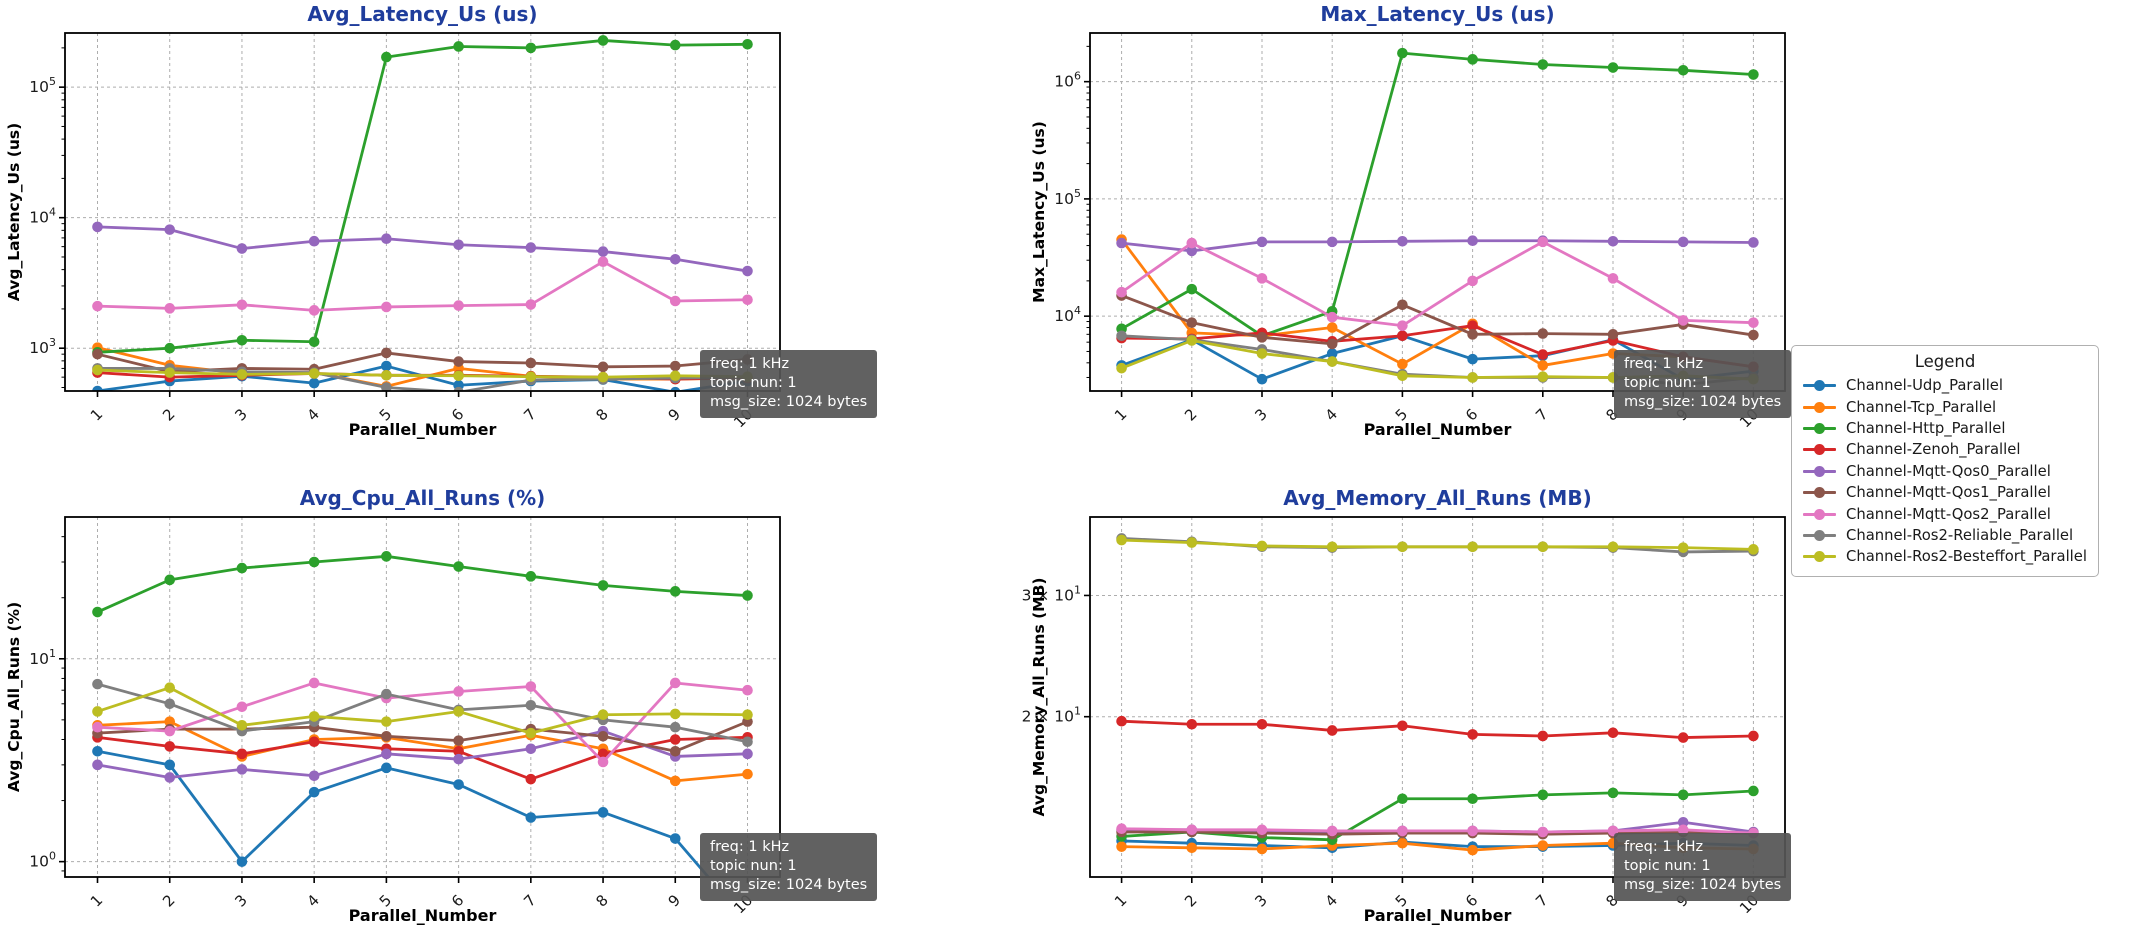  Describe the element at coordinates (1437, 498) in the screenshot. I see `chart-title: Avg_Memory_All_Runs (MB)` at that location.